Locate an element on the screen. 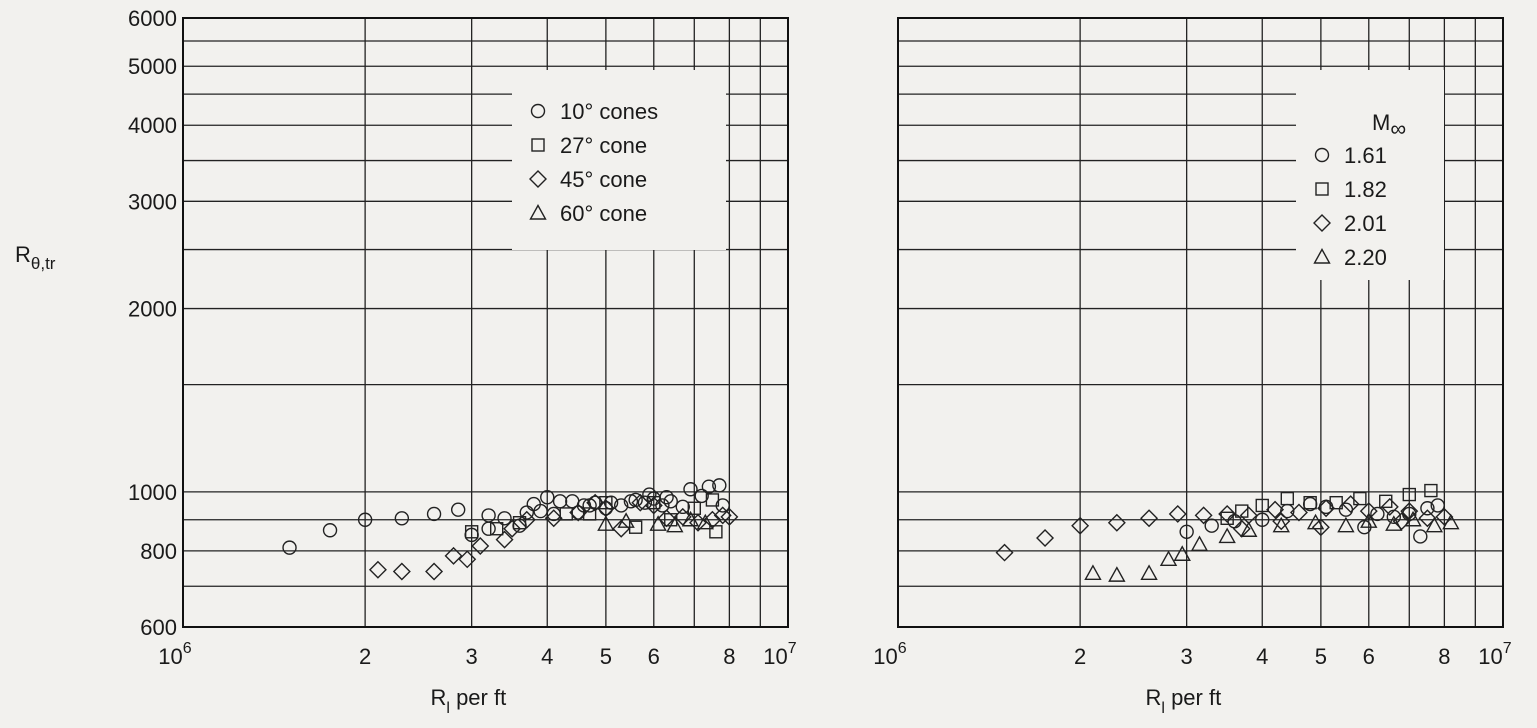 The image size is (1537, 728). x-tick-label: 2 is located at coordinates (1080, 656).